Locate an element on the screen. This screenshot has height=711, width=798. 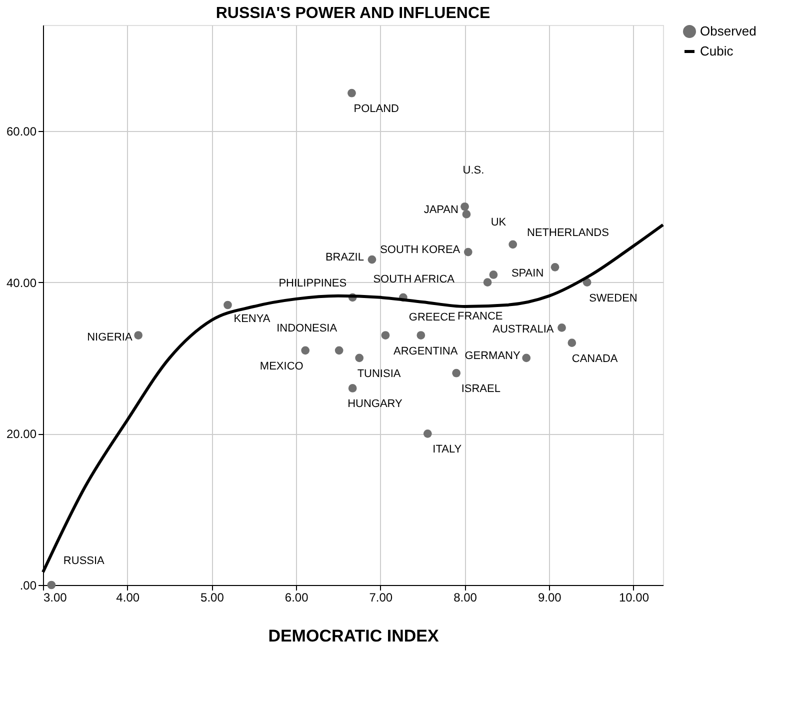
y-tick-label: 20.00 is located at coordinates (21, 434).